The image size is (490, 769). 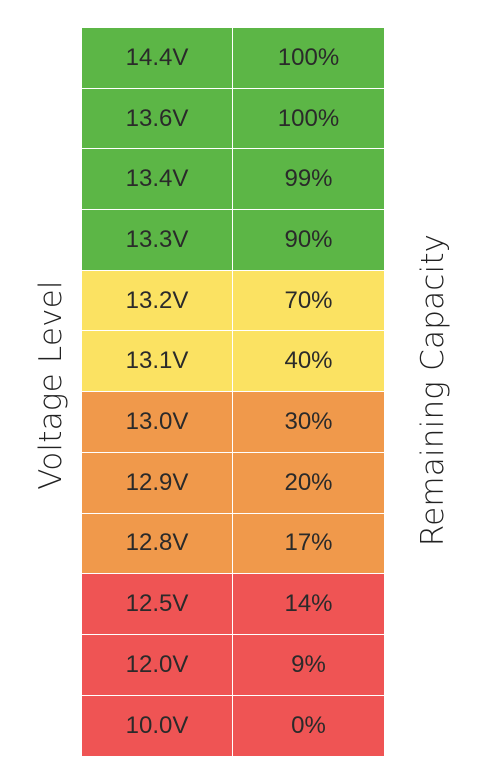 What do you see at coordinates (308, 604) in the screenshot?
I see `capacity-cell: 14%` at bounding box center [308, 604].